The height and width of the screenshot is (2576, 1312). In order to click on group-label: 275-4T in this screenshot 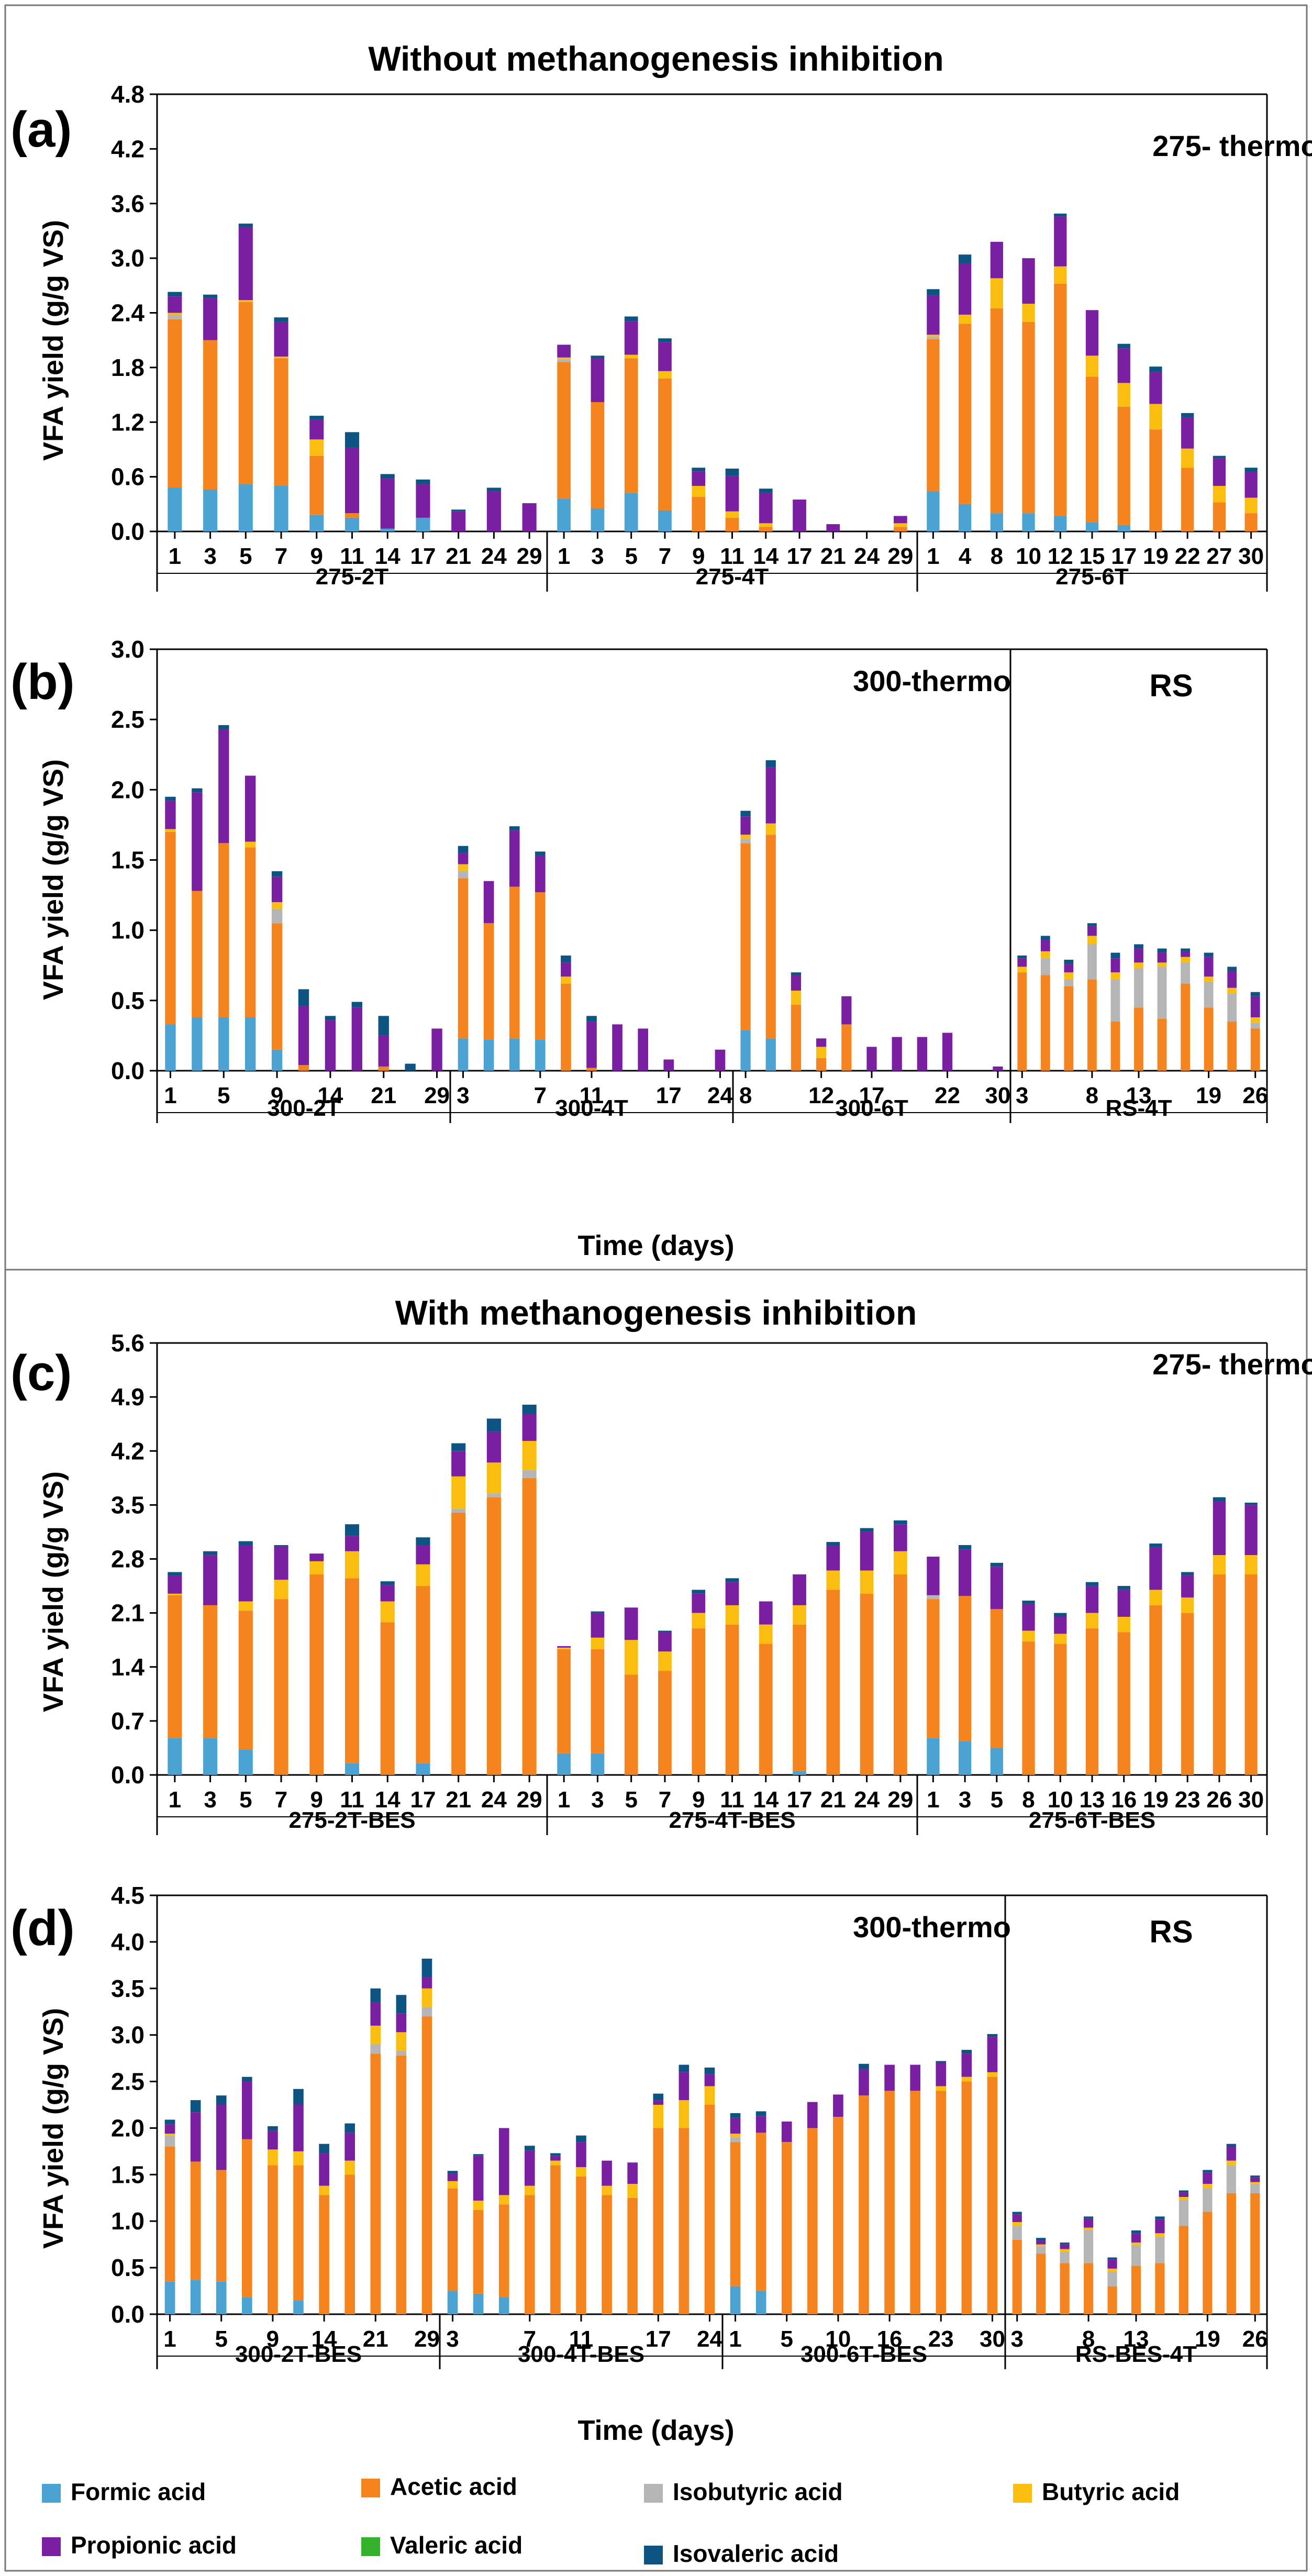, I will do `click(732, 577)`.